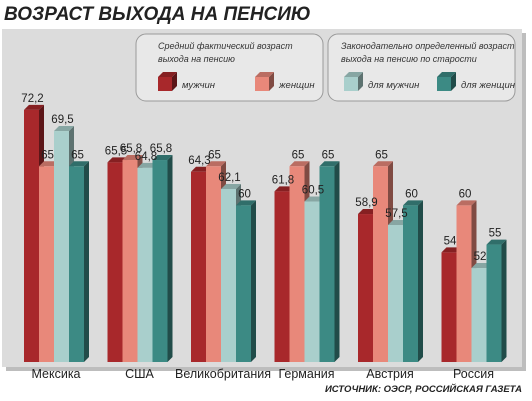 The image size is (532, 401). Describe the element at coordinates (229, 178) in the screenshot. I see `data-label: 62,1` at that location.